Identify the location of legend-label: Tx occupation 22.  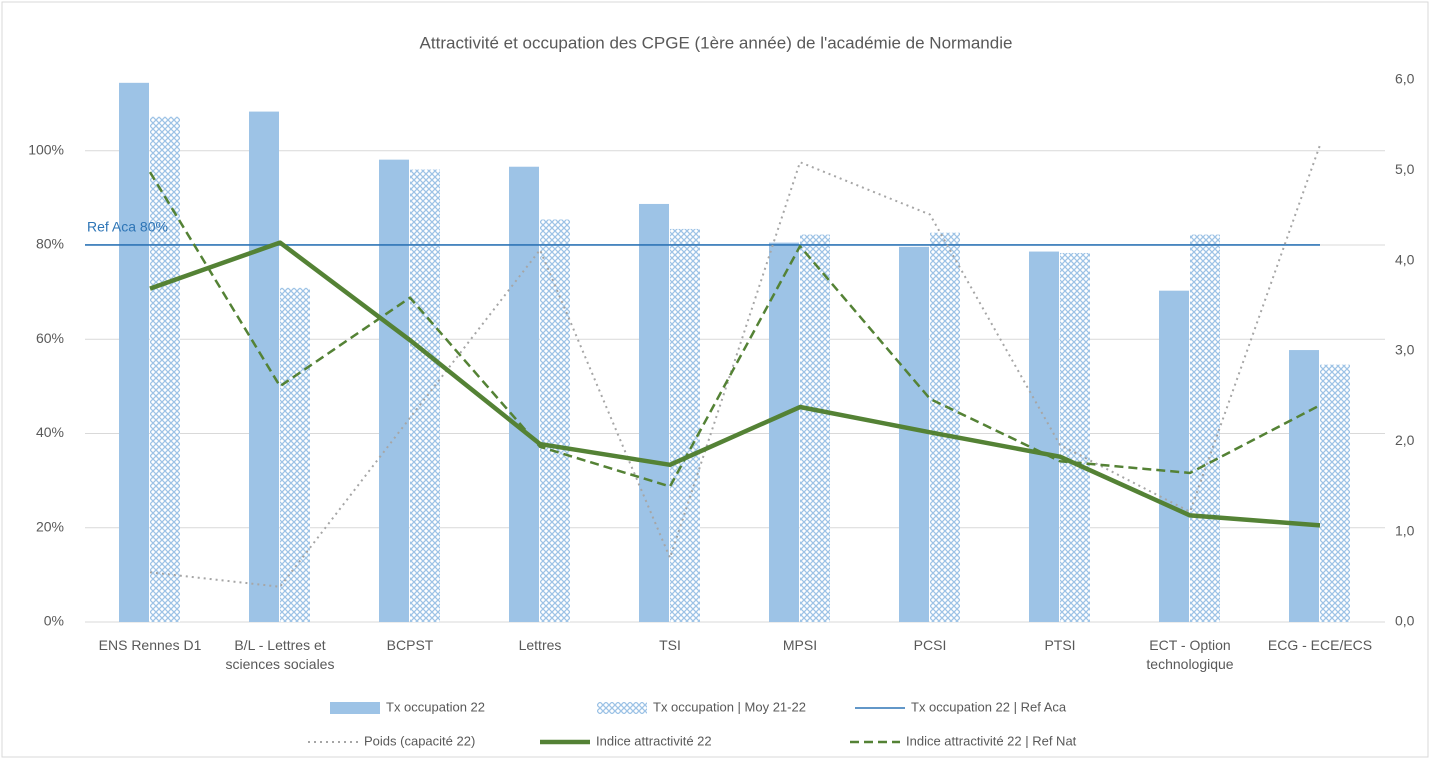
(435, 706).